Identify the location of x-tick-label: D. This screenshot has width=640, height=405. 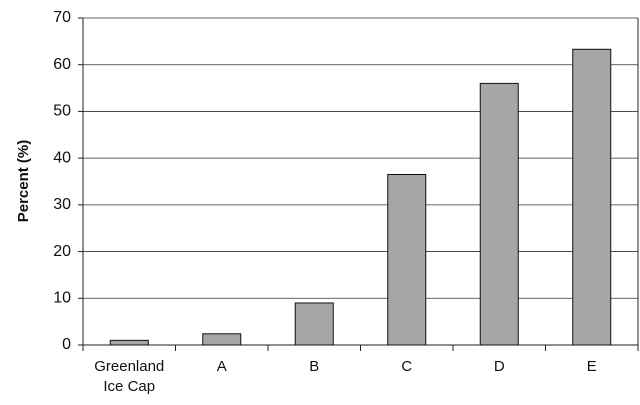
(499, 366).